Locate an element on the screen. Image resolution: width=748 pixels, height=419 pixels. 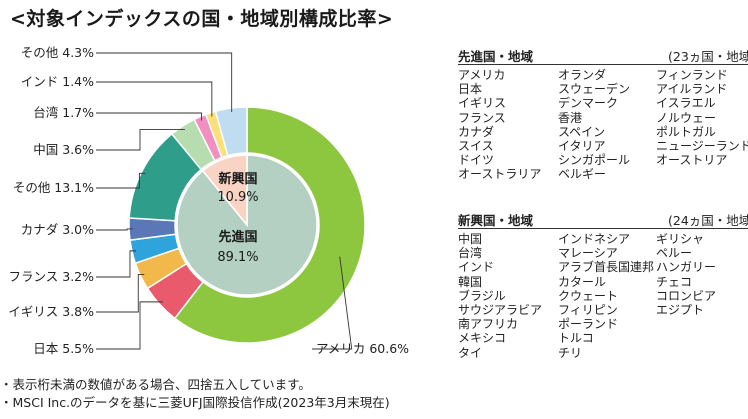
emerging-country: フィリピン is located at coordinates (588, 309).